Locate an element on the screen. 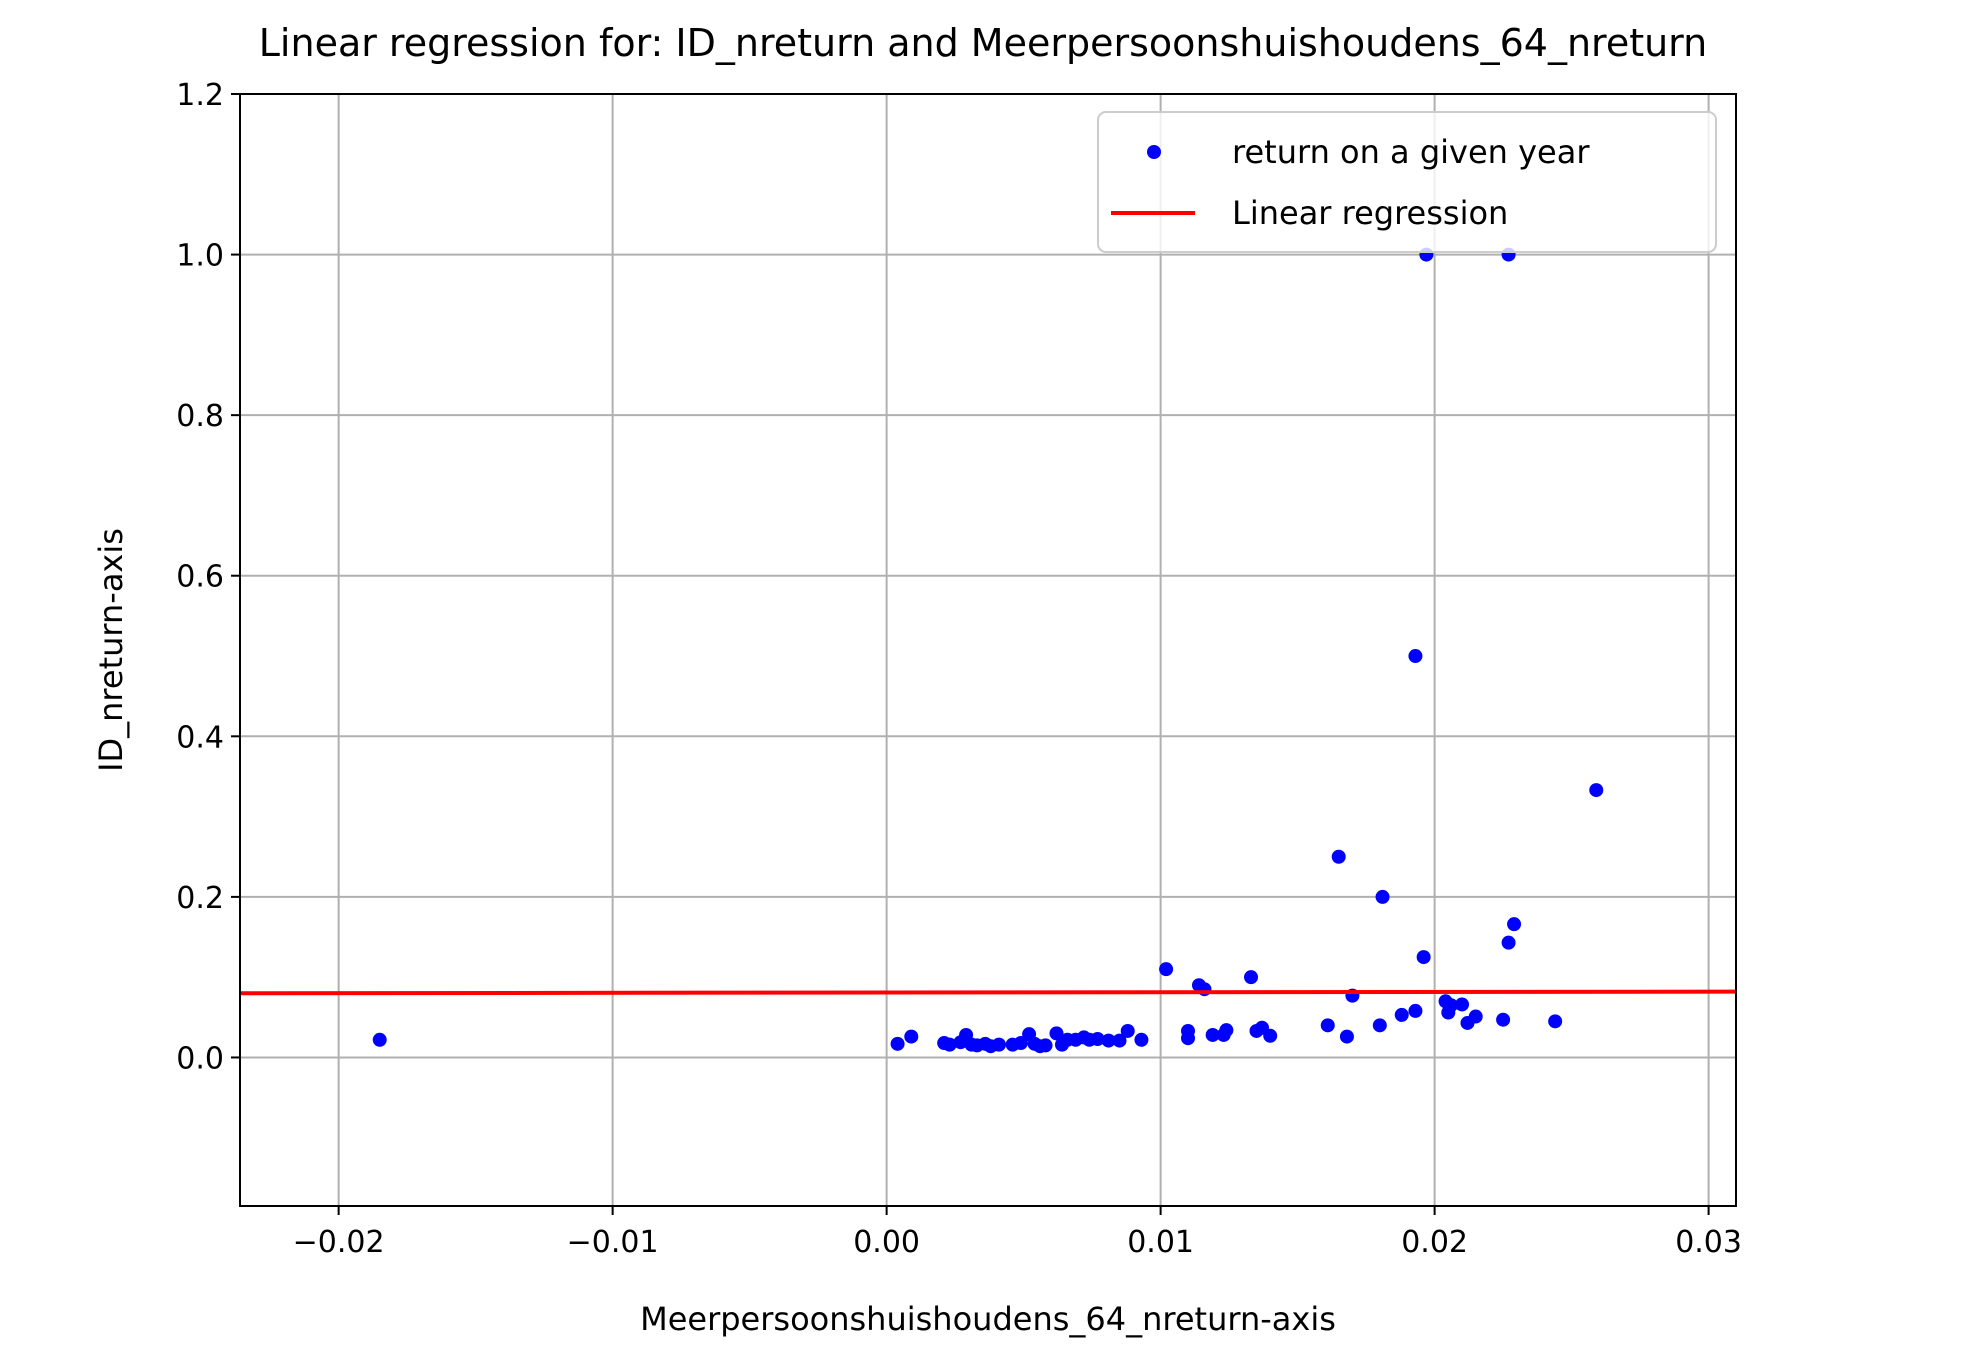 The width and height of the screenshot is (1966, 1362). legend-box is located at coordinates (1407, 182).